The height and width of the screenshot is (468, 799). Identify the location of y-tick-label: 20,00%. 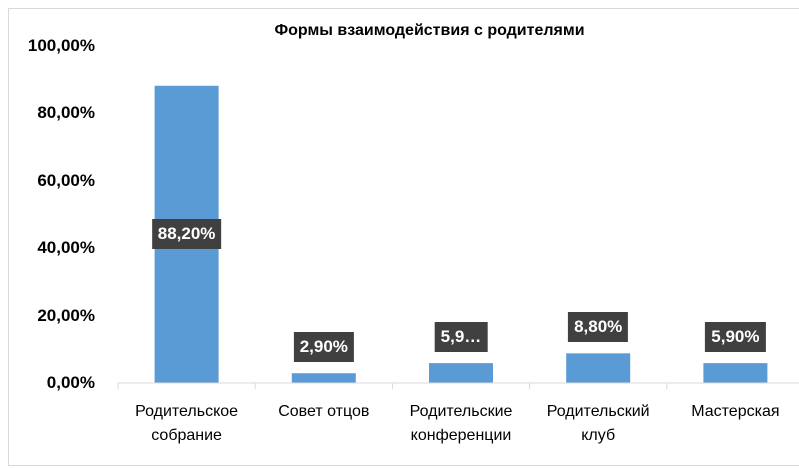
(66, 315).